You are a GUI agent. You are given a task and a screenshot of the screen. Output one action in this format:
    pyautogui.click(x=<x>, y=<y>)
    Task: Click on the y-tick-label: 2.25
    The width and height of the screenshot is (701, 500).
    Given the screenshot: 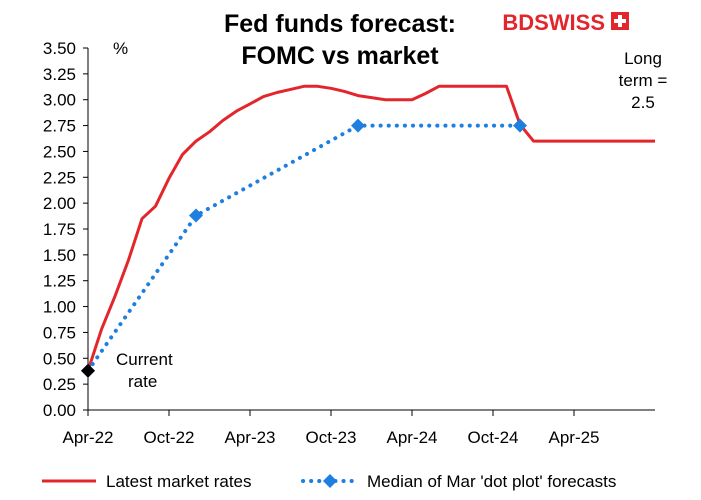 What is the action you would take?
    pyautogui.click(x=59, y=177)
    